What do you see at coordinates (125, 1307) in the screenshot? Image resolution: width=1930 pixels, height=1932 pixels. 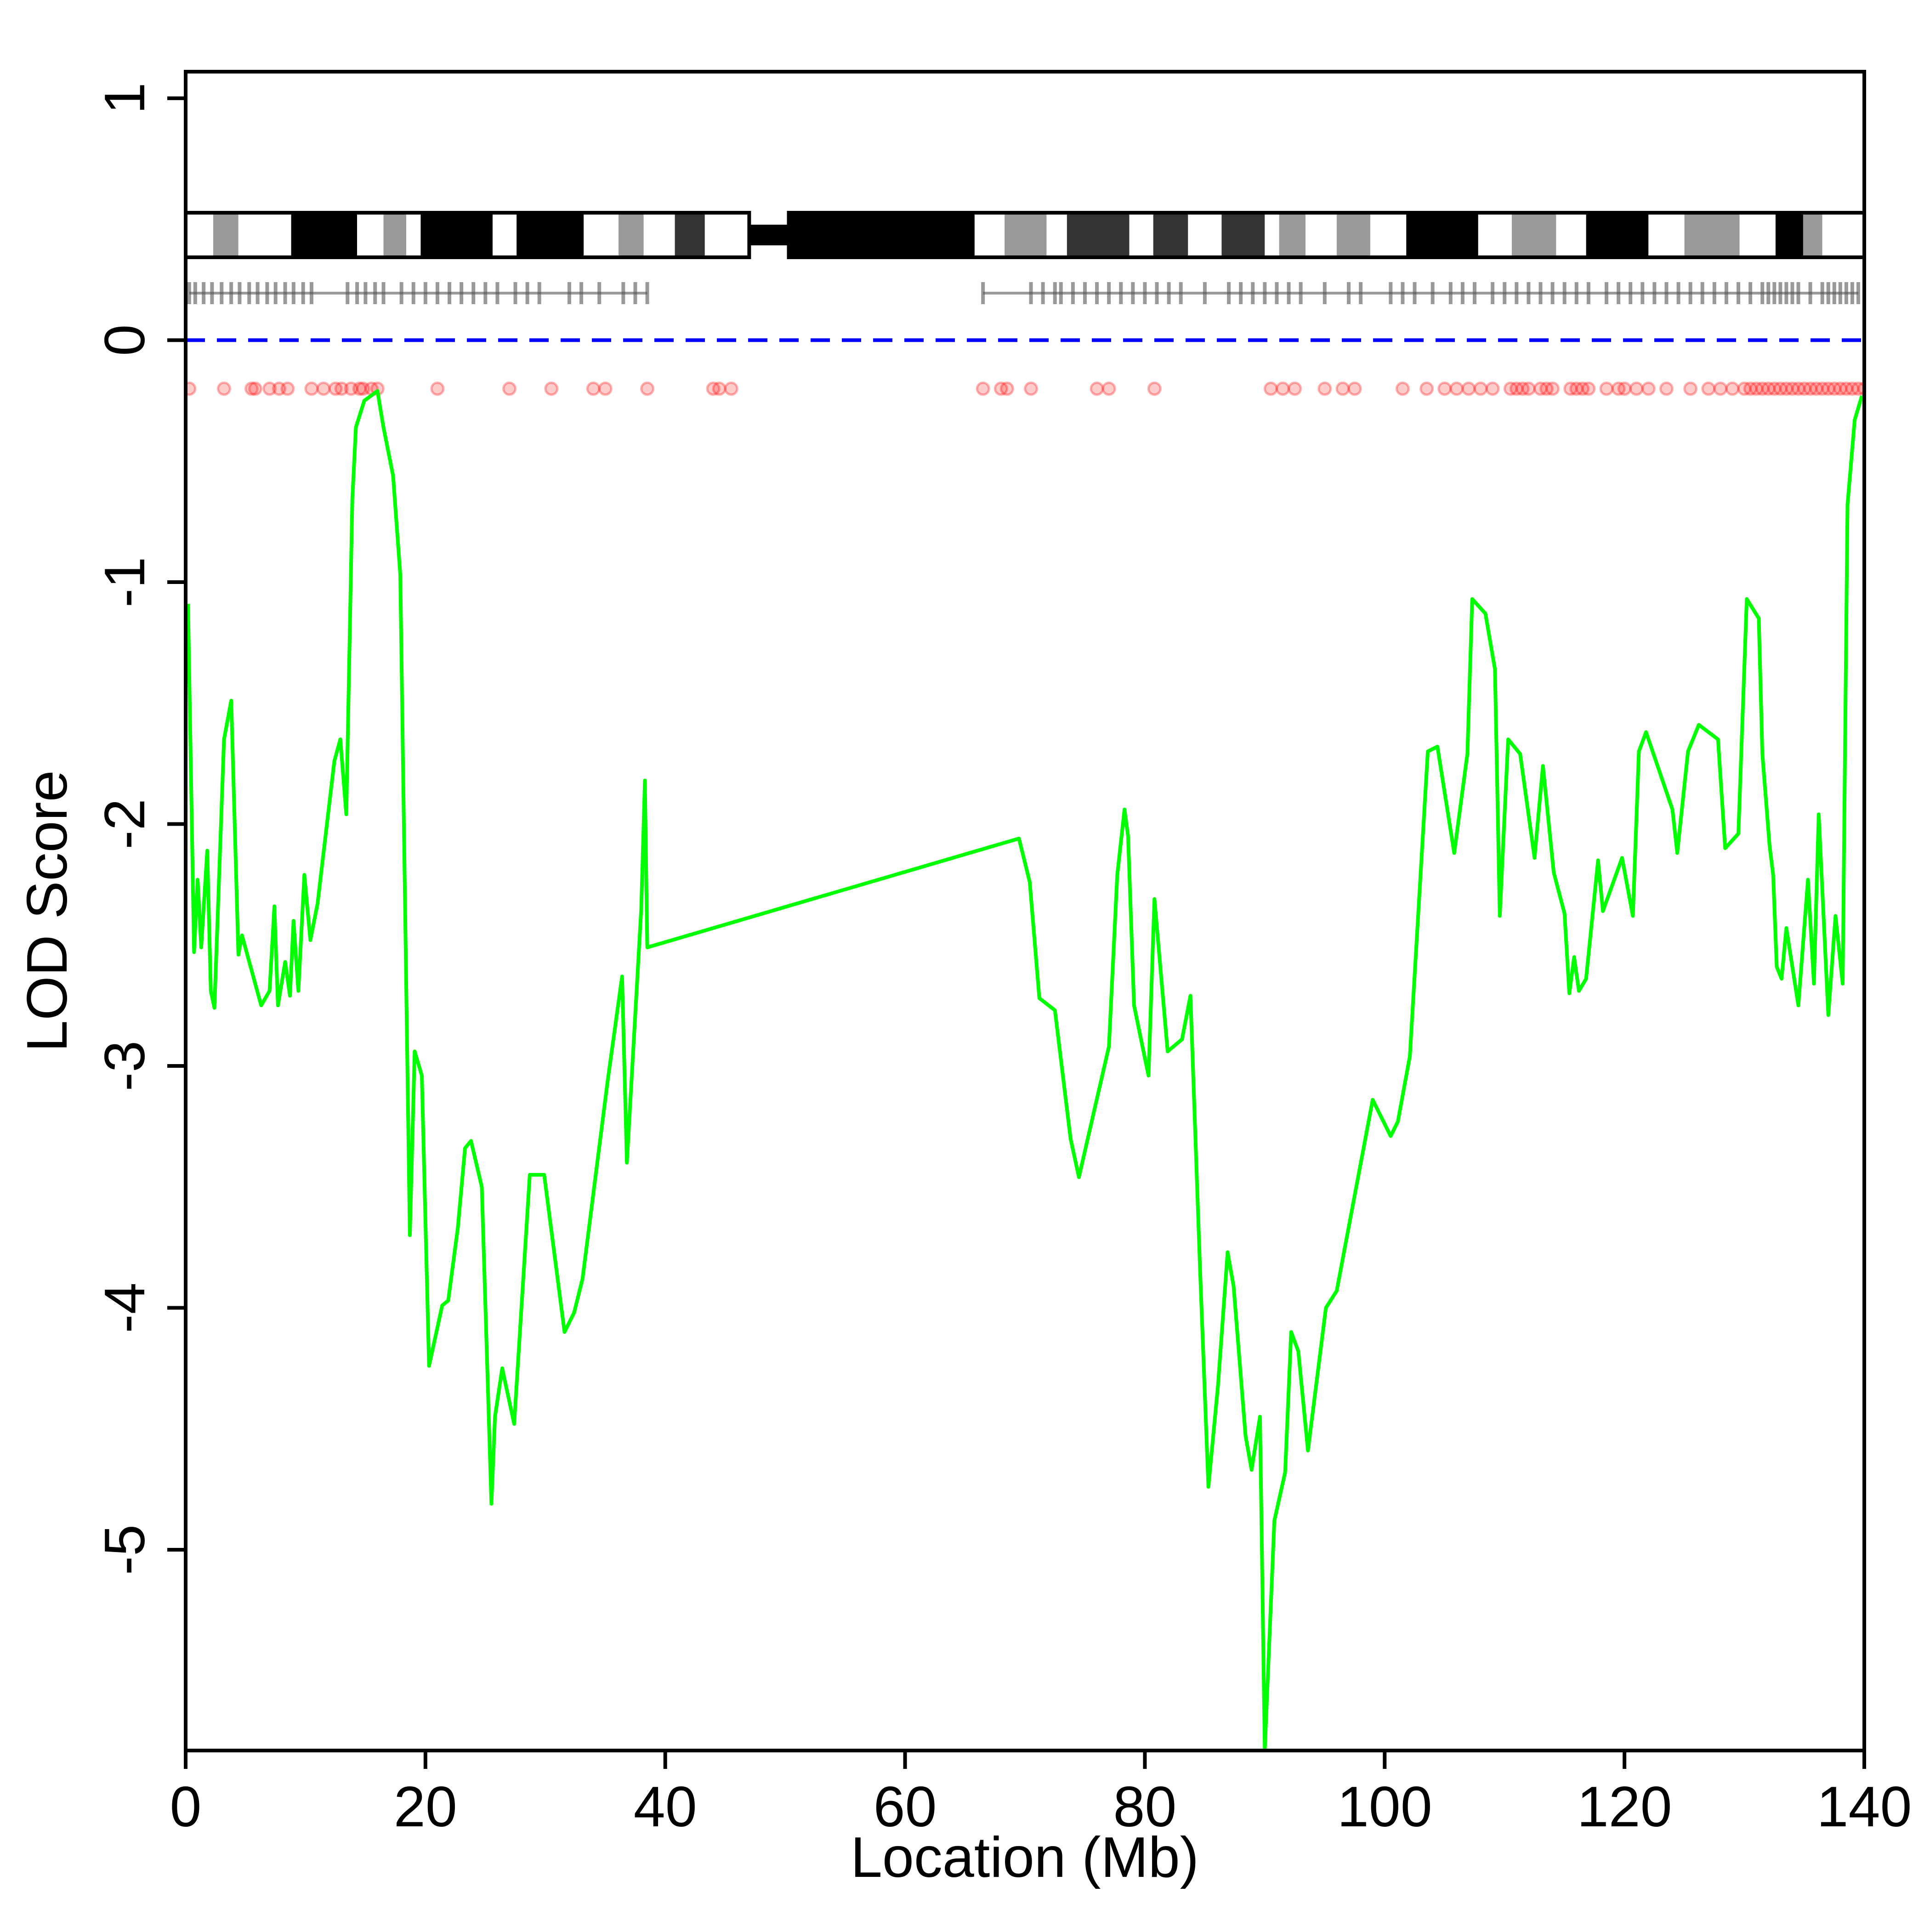 I see `y-tick-label: -4` at bounding box center [125, 1307].